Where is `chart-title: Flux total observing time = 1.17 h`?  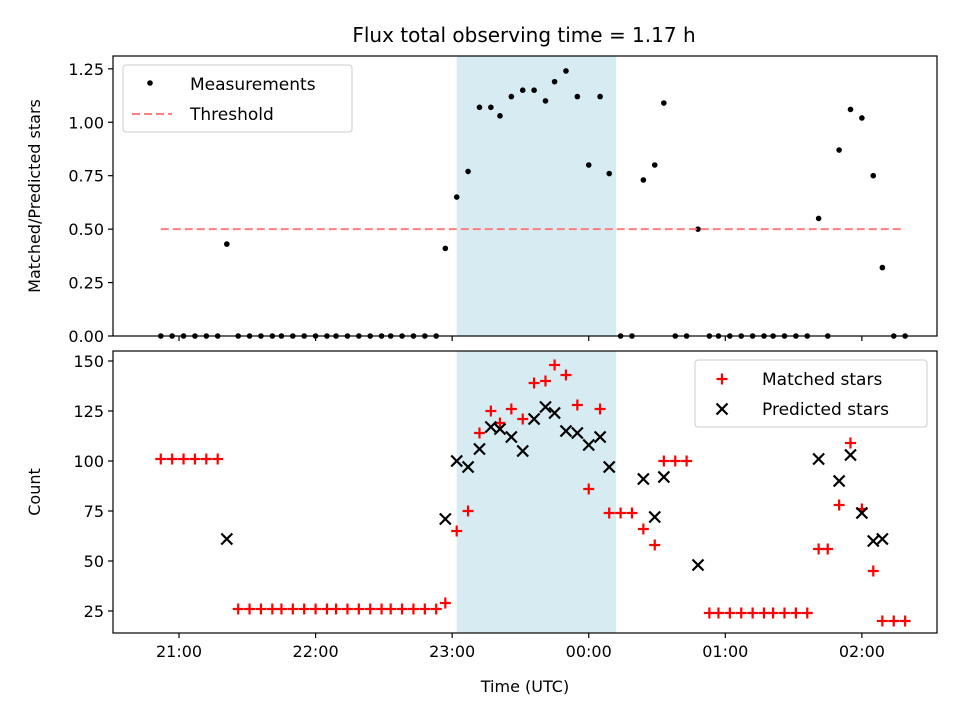 chart-title: Flux total observing time = 1.17 h is located at coordinates (523, 35).